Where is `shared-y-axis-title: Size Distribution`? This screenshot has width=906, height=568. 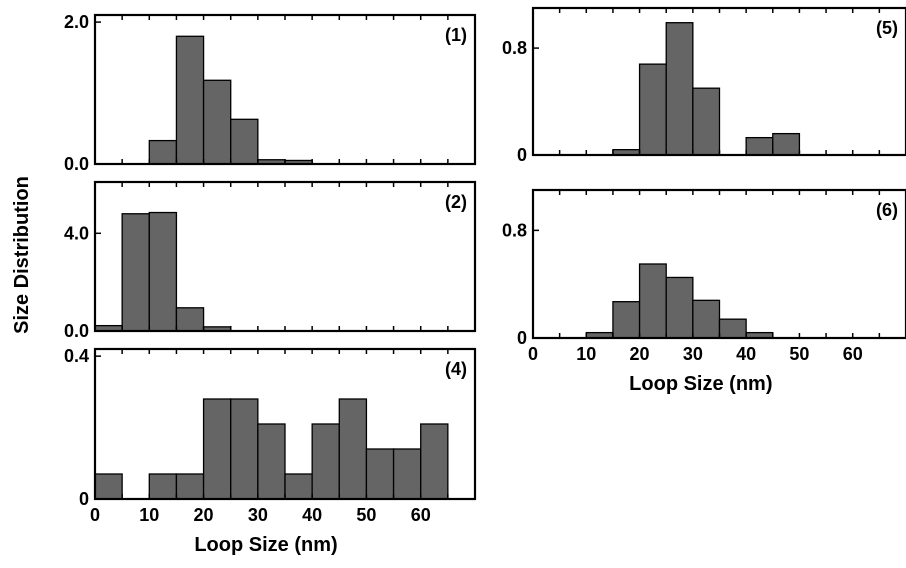
shared-y-axis-title: Size Distribution is located at coordinates (22, 255).